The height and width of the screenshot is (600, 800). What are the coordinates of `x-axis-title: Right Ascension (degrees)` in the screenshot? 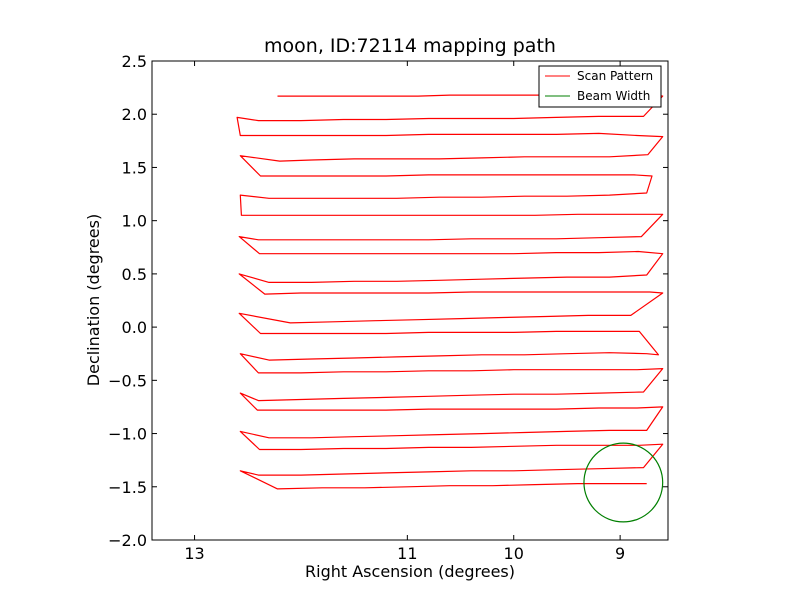 It's located at (410, 571).